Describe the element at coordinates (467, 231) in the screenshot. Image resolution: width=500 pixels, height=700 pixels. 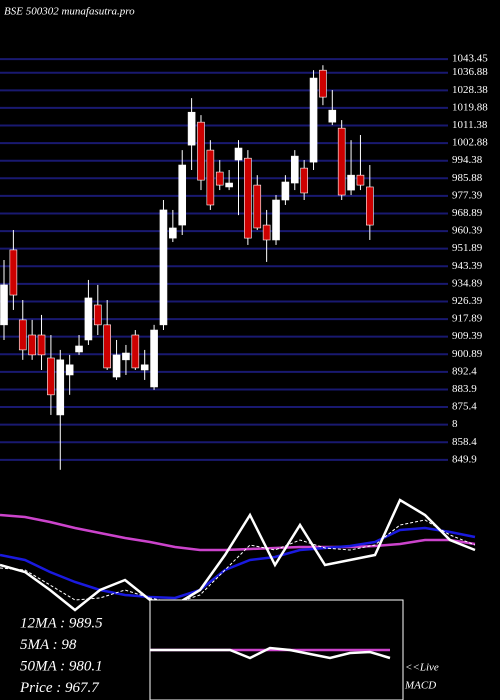
I see `y-tick-label: 960.39` at that location.